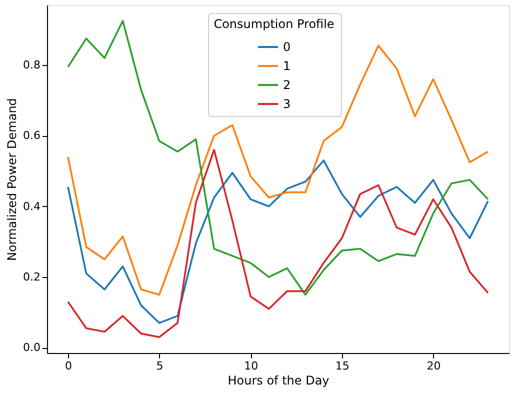 Image resolution: width=529 pixels, height=409 pixels. I want to click on legend-label: 1, so click(287, 66).